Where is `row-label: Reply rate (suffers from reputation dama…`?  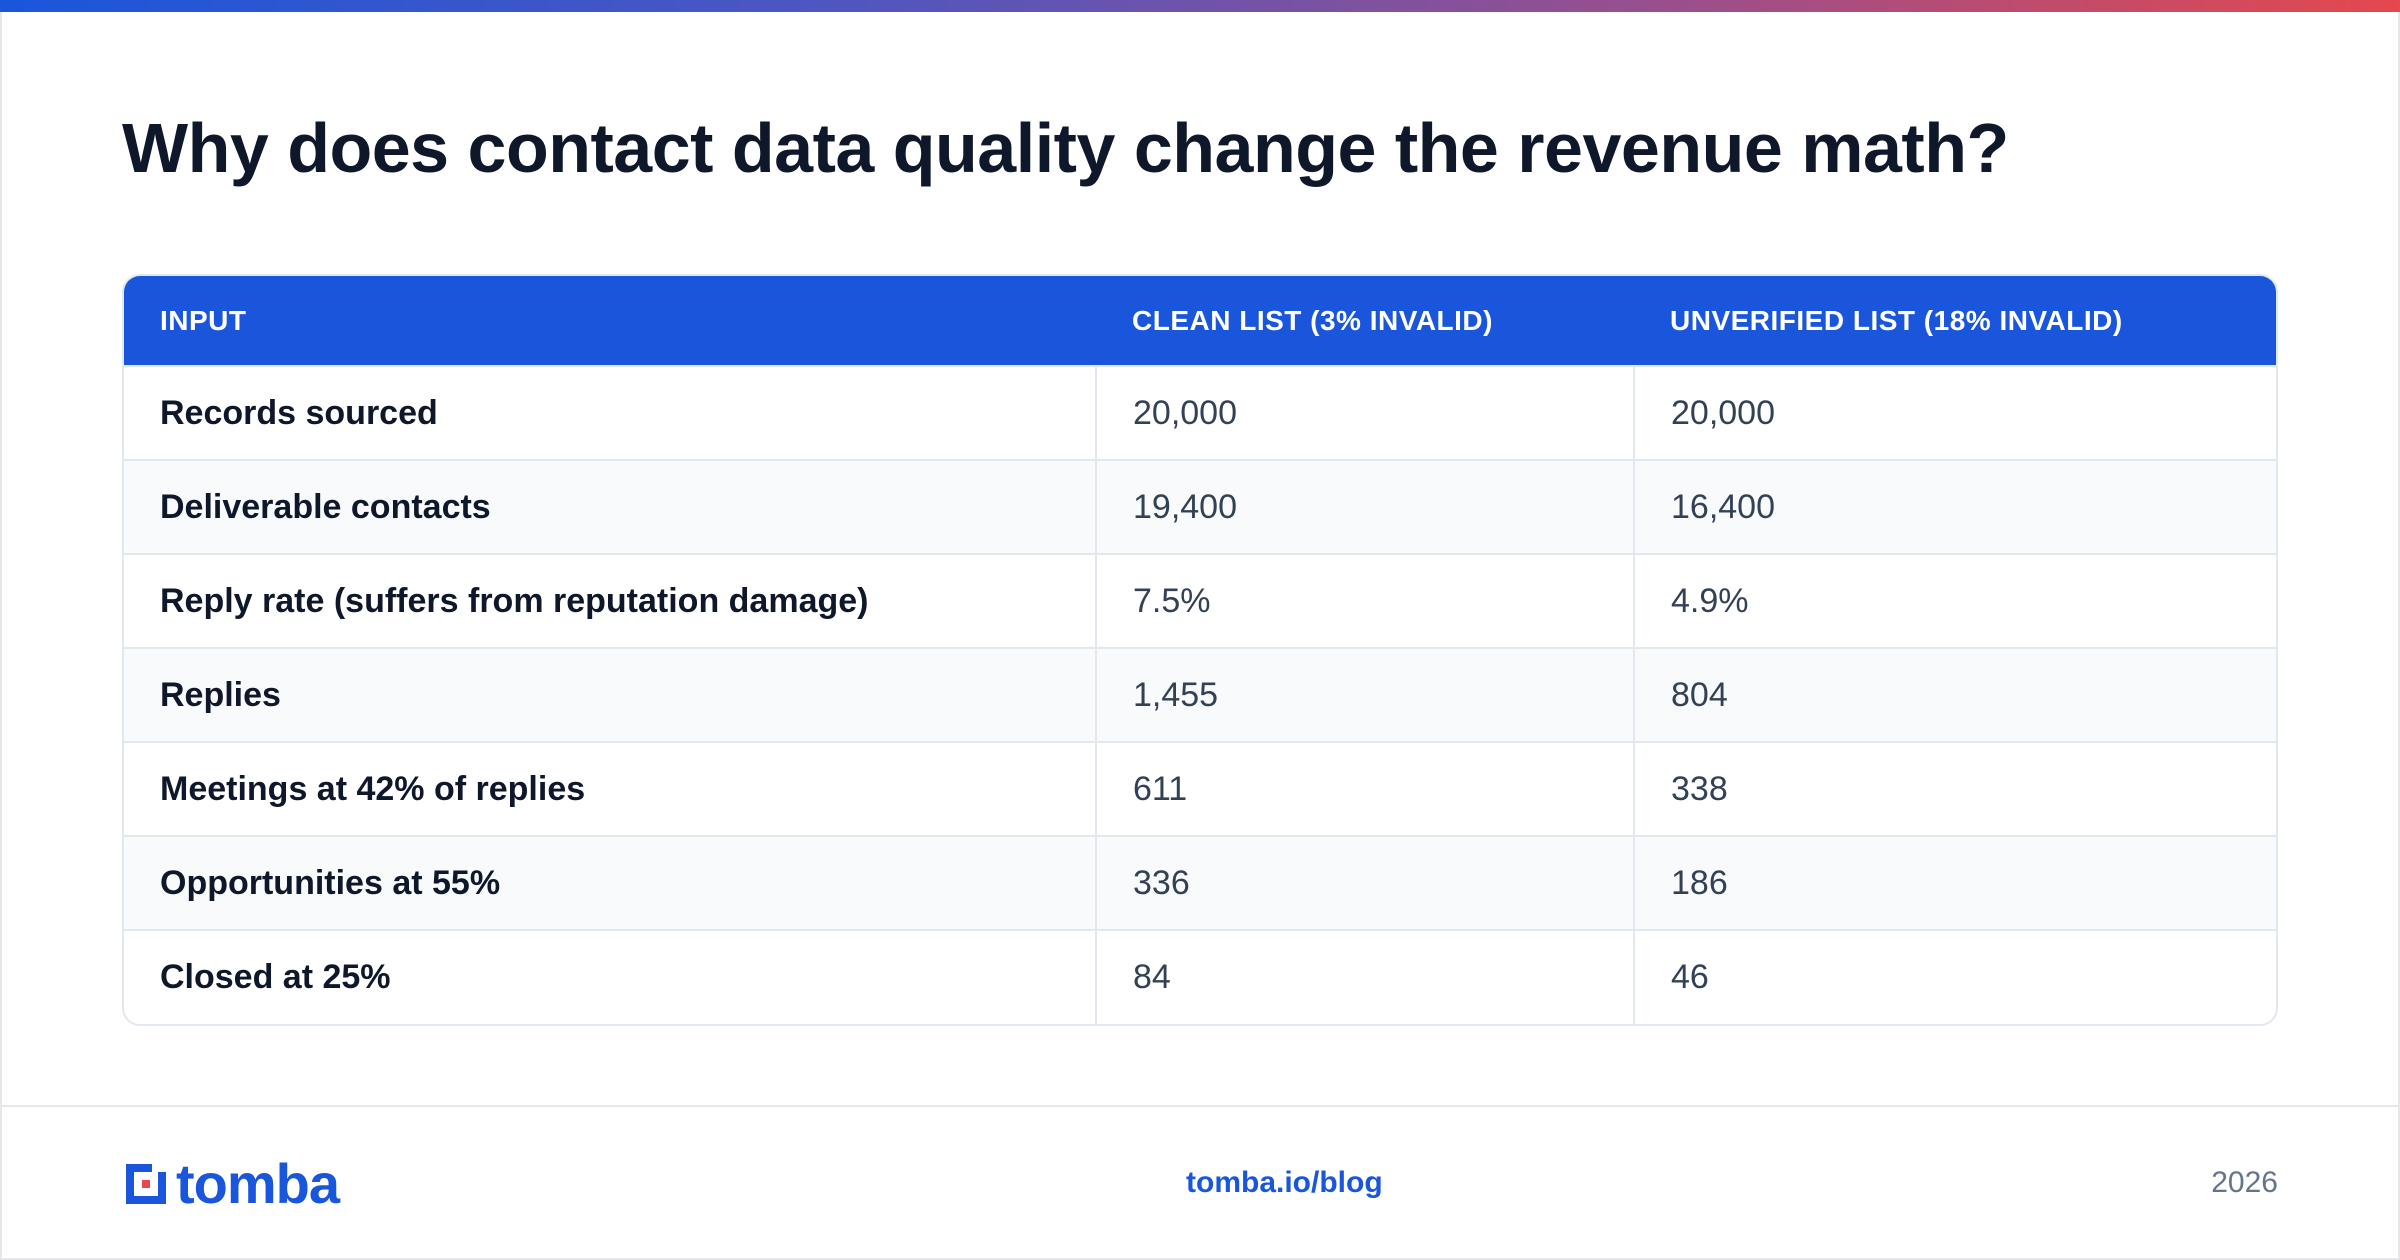 row-label: Reply rate (suffers from reputation dama… is located at coordinates (610, 600).